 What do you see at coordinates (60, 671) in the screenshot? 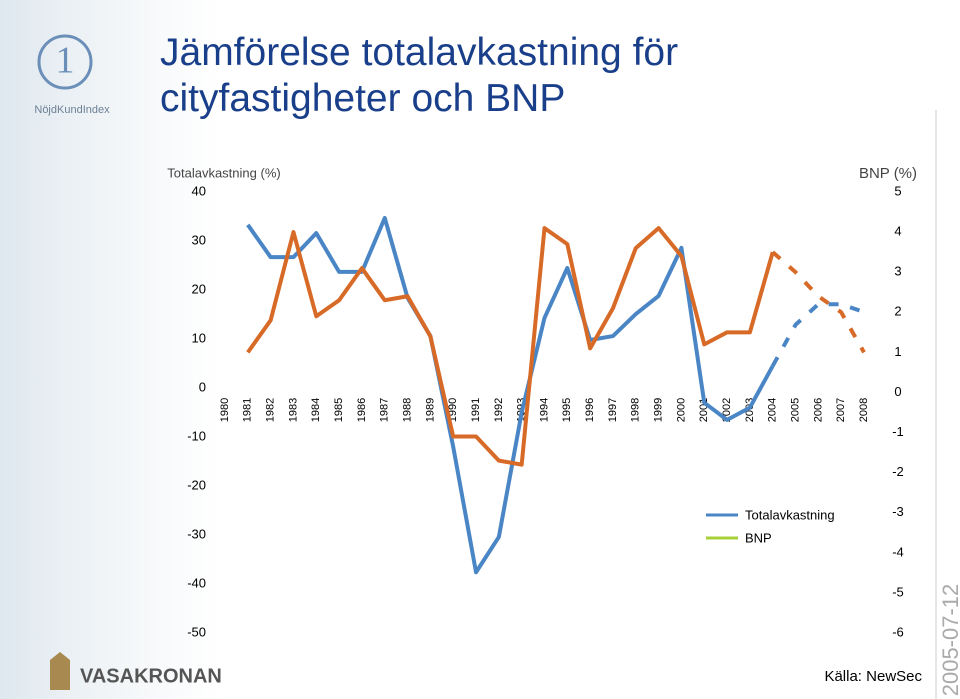
I see `company-logo-mark` at bounding box center [60, 671].